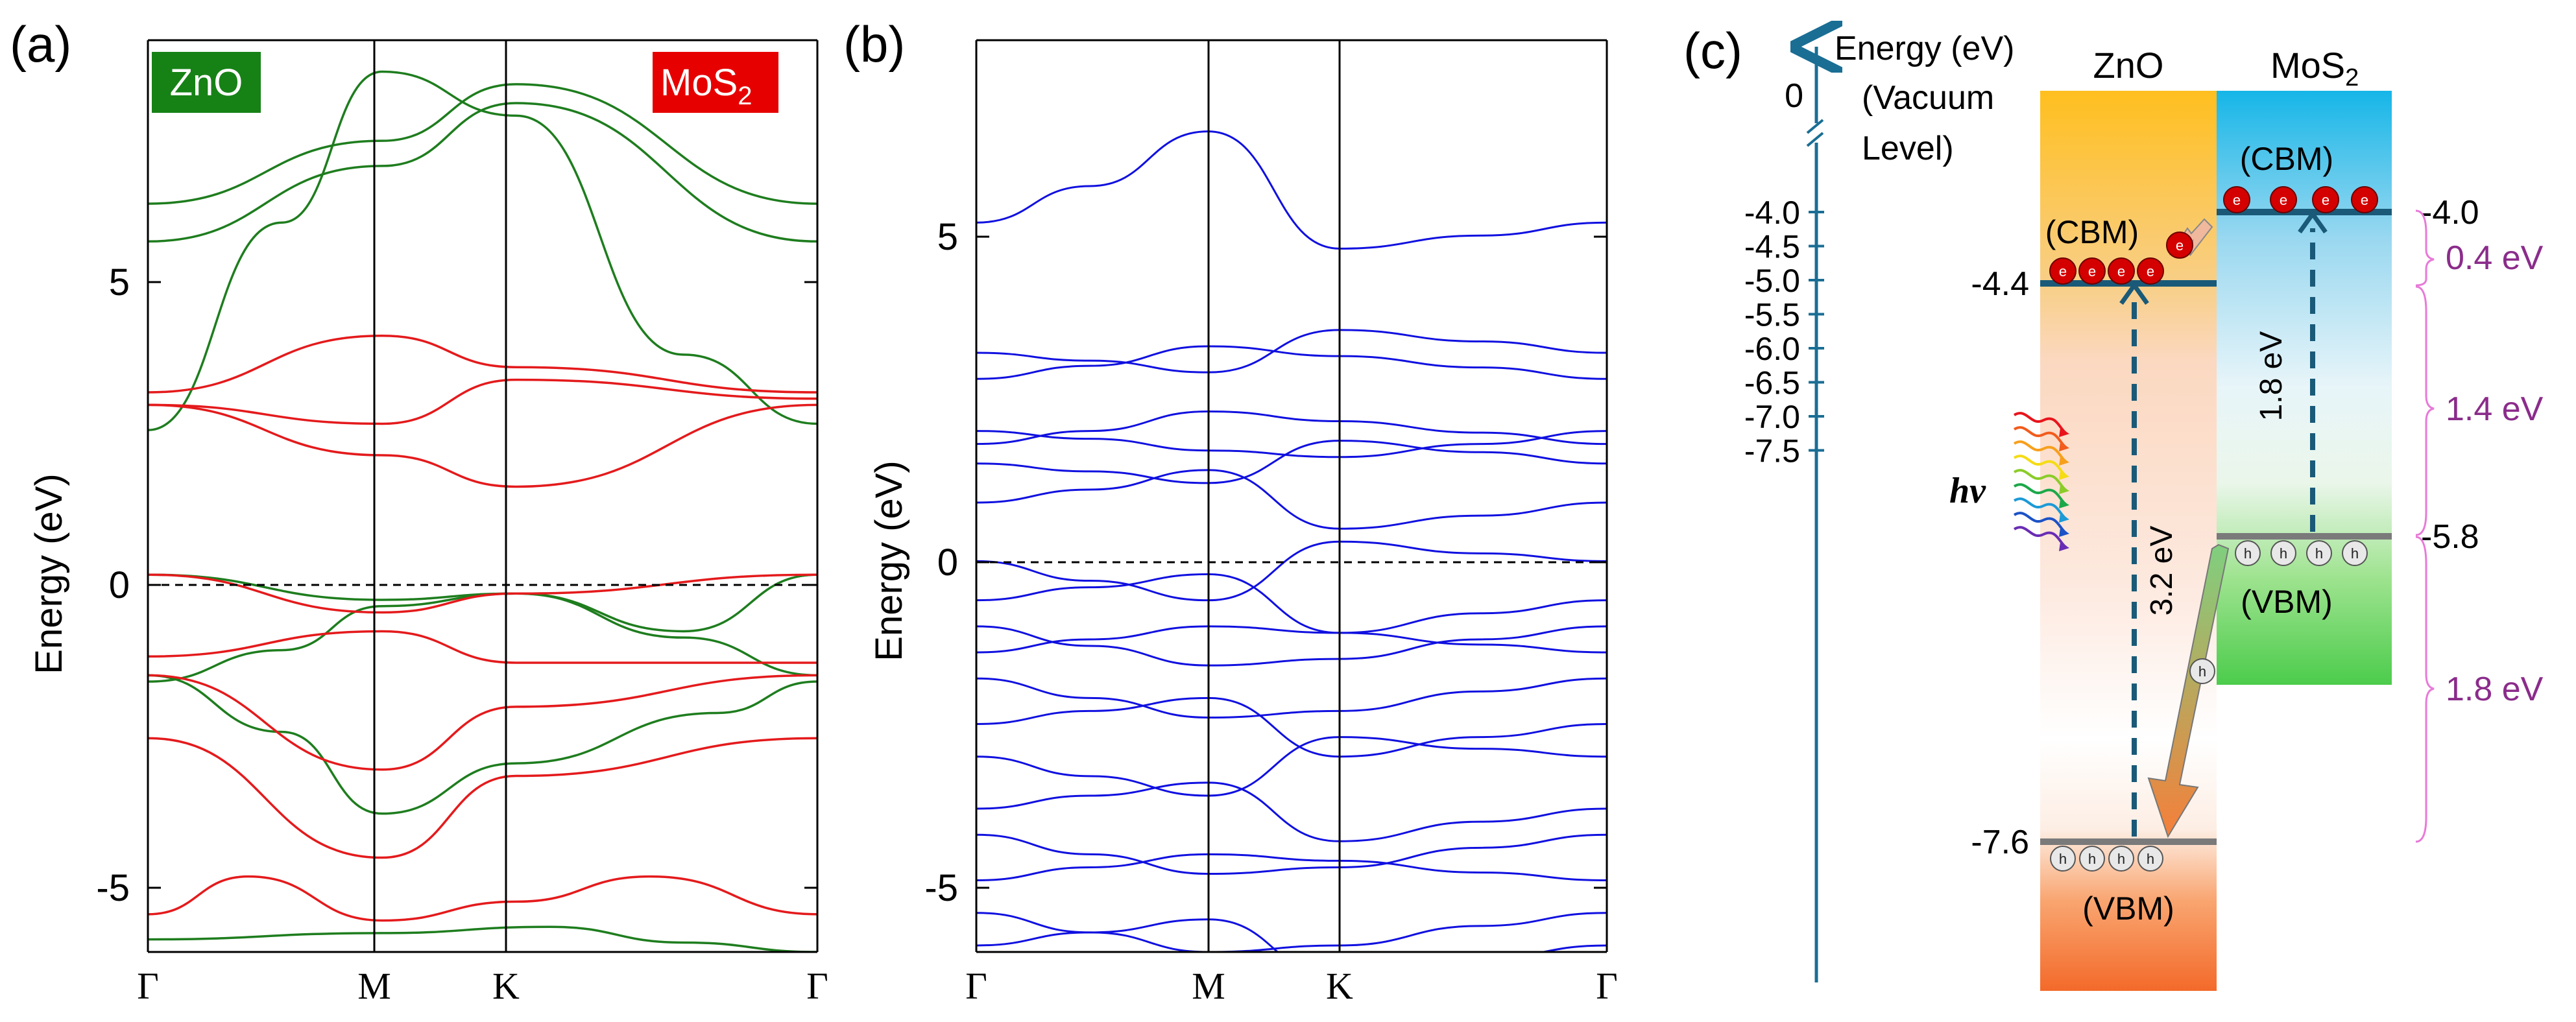 This screenshot has width=2576, height=1022. Describe the element at coordinates (2286, 159) in the screenshot. I see `mos2-cbm-label: (CBM)` at that location.